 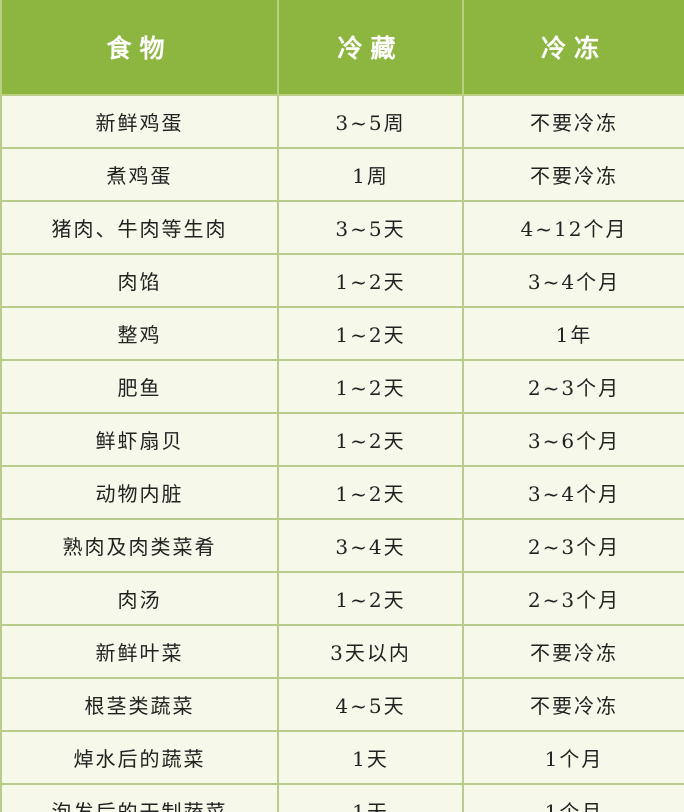 What do you see at coordinates (139, 227) in the screenshot?
I see `table-cell: 猪肉、牛肉等生肉` at bounding box center [139, 227].